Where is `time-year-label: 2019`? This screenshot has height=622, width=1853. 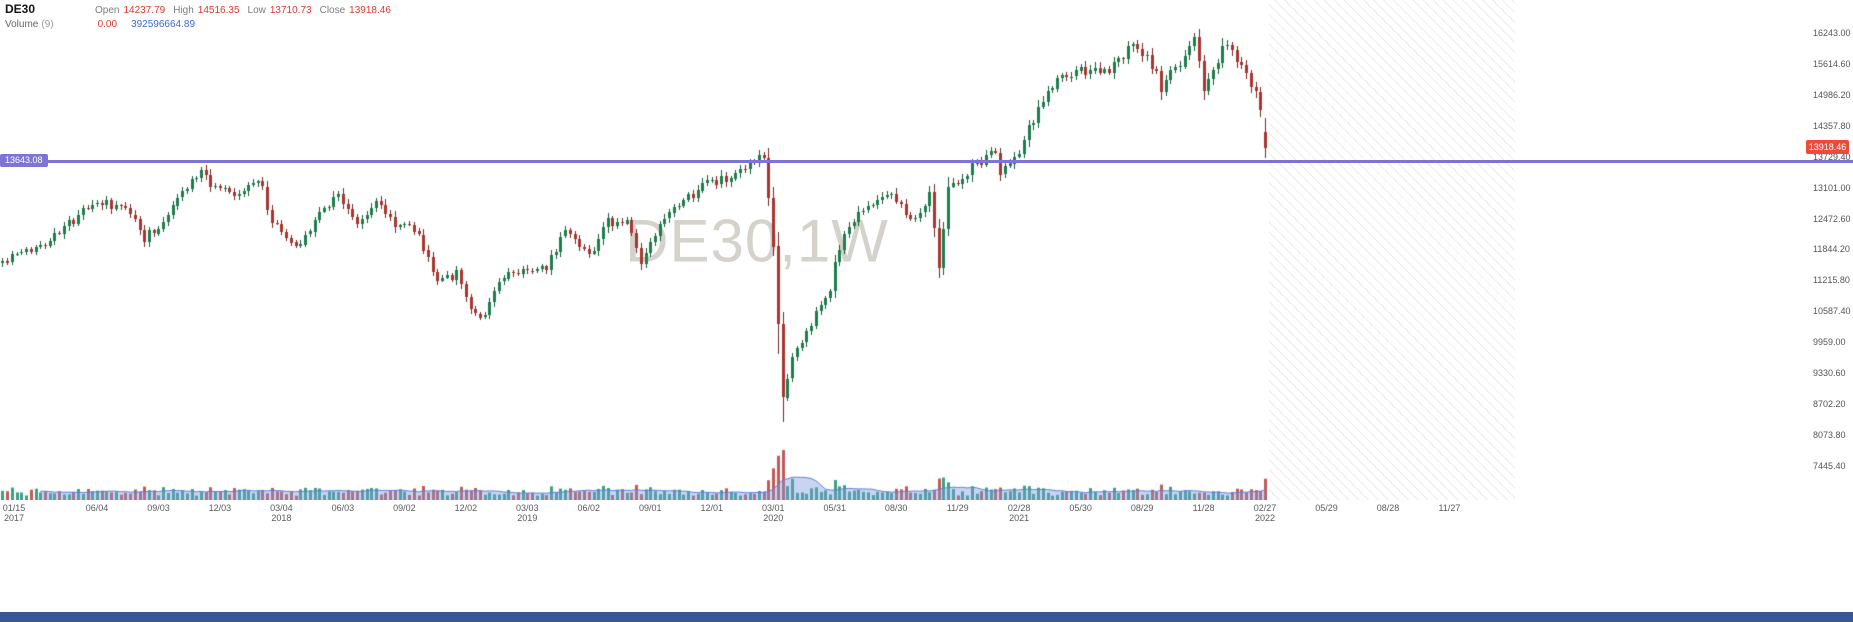
time-year-label: 2019 is located at coordinates (527, 518).